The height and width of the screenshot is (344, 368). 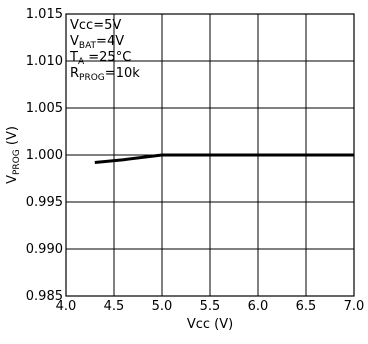 What do you see at coordinates (100, 58) in the screenshot?
I see `annotation-line: TA =25°C` at bounding box center [100, 58].